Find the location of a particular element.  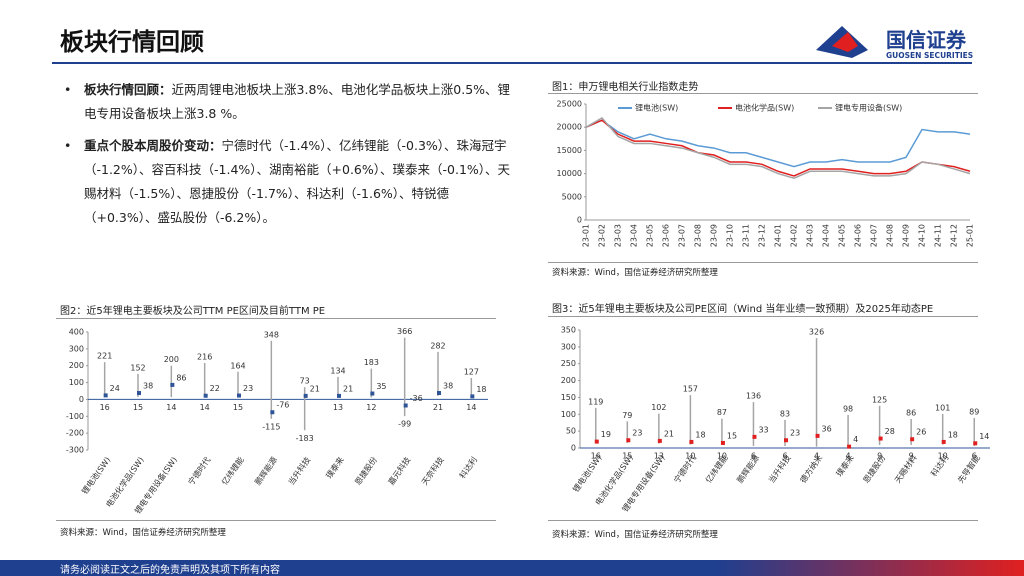

logo-text: 国信证券 is located at coordinates (926, 40).